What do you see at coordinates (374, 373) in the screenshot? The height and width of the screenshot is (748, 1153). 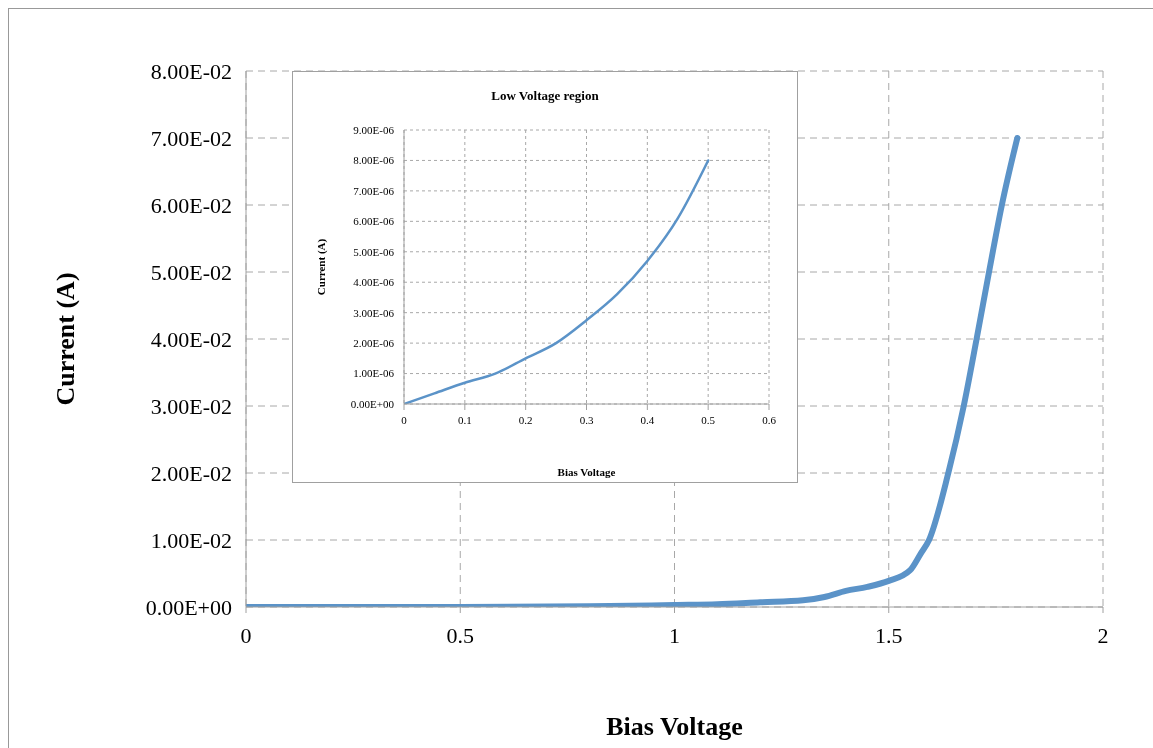 I see `y-tick-label: 1.00E-06` at bounding box center [374, 373].